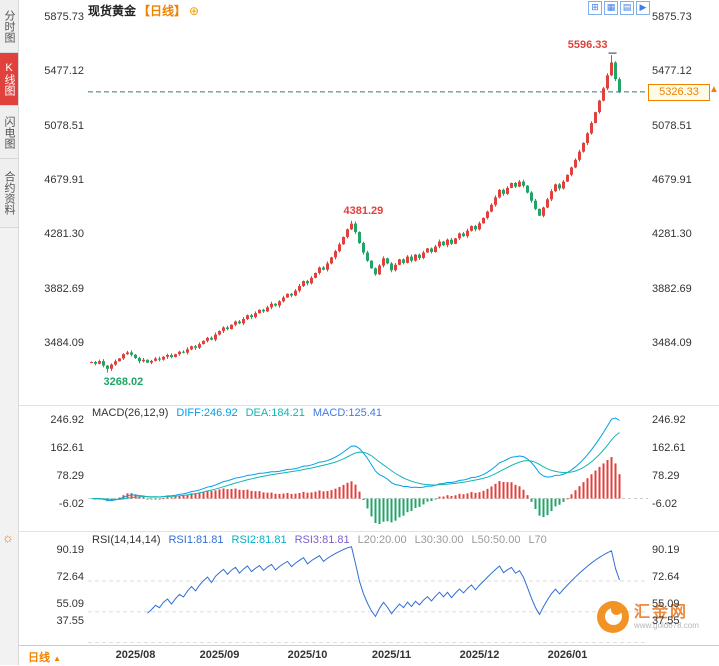  Describe the element at coordinates (70, 550) in the screenshot. I see `rsi-axis-label-left: 90.19` at that location.